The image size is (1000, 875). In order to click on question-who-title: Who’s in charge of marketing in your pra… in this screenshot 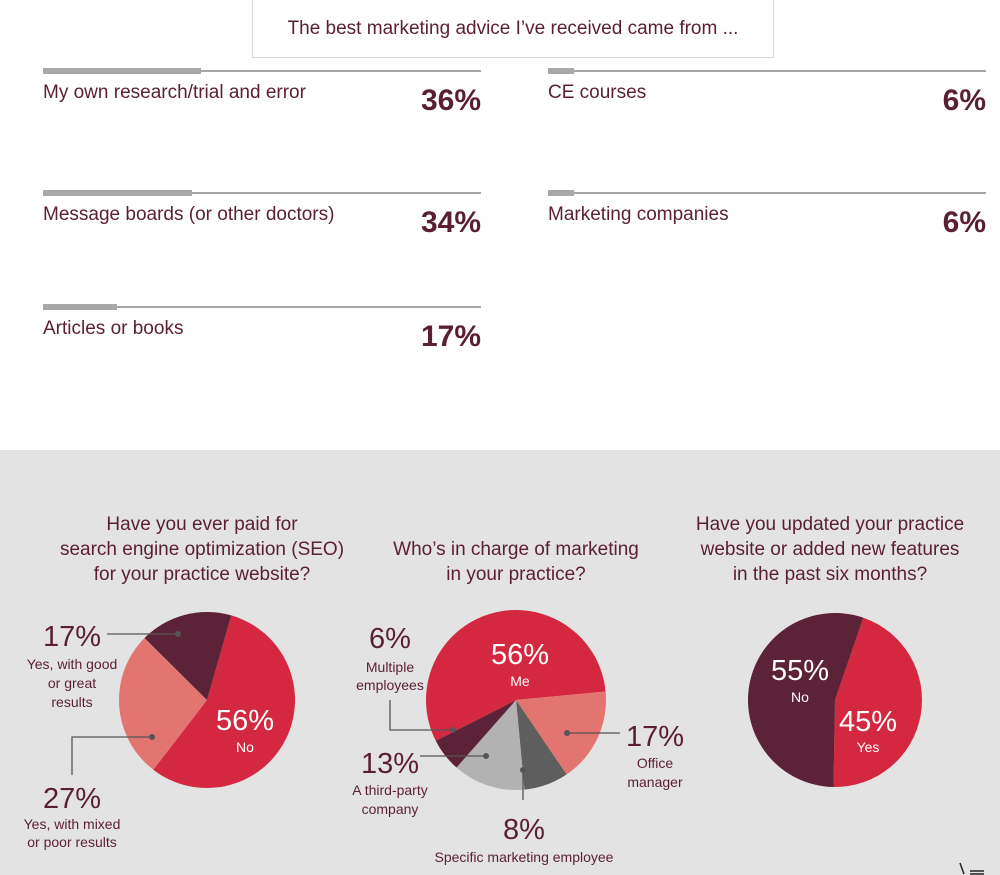, I will do `click(516, 562)`.